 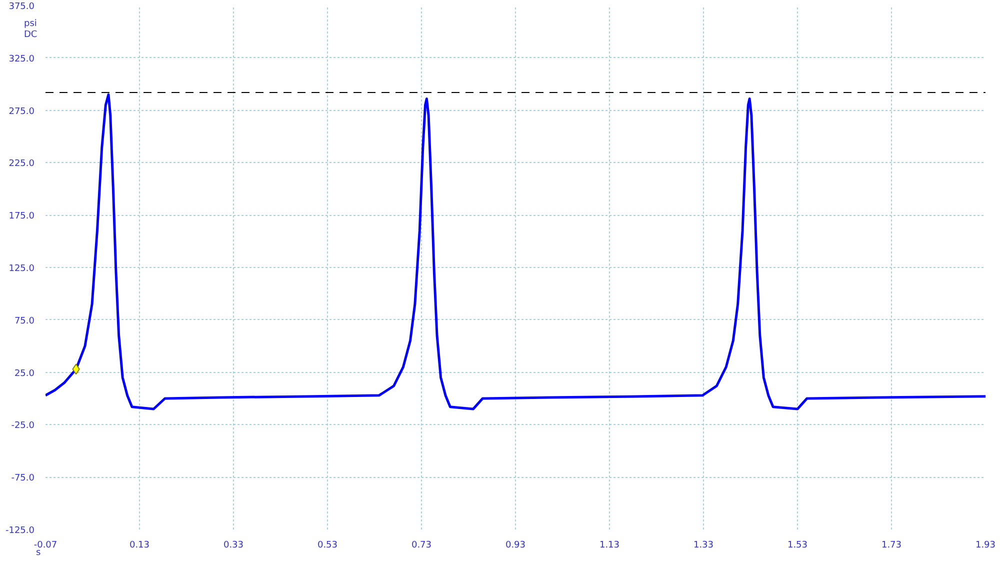 I want to click on x-tick-label: -0.07, so click(x=46, y=545).